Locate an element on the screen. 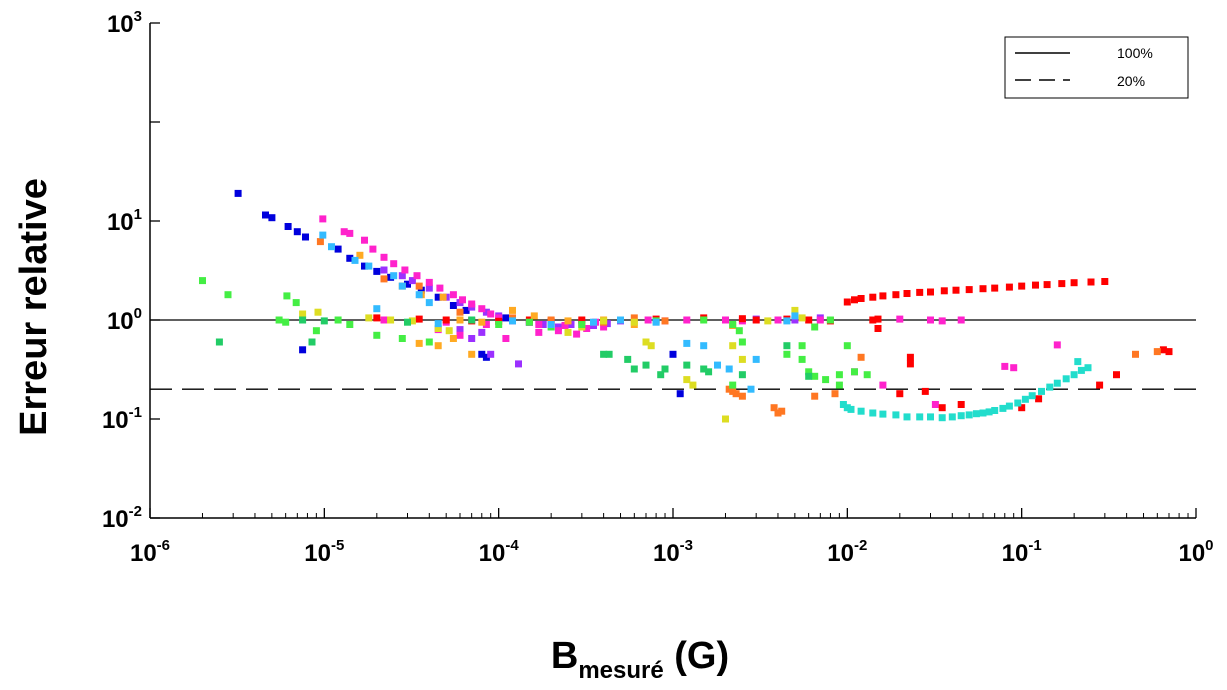 The height and width of the screenshot is (690, 1227). legend-box is located at coordinates (1096, 67).